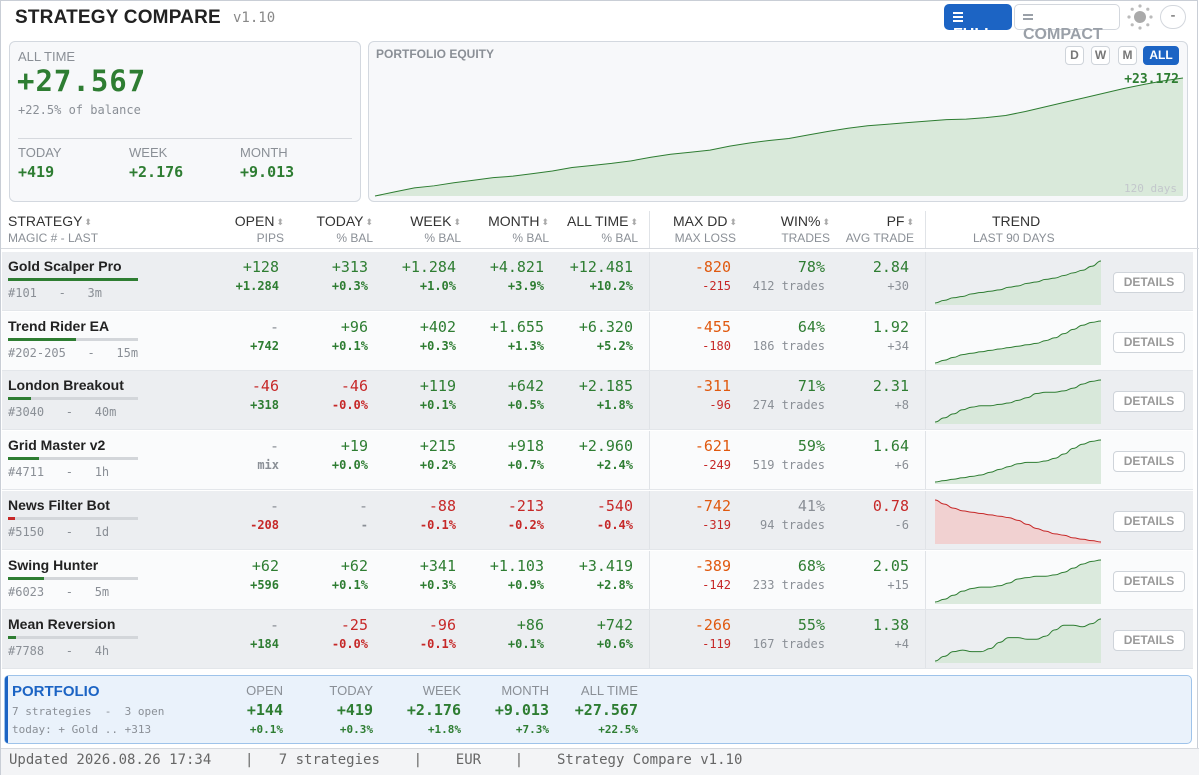 The height and width of the screenshot is (777, 1200). Describe the element at coordinates (82, 729) in the screenshot. I see `portfolio-line2: today: + Gold .. +313` at that location.